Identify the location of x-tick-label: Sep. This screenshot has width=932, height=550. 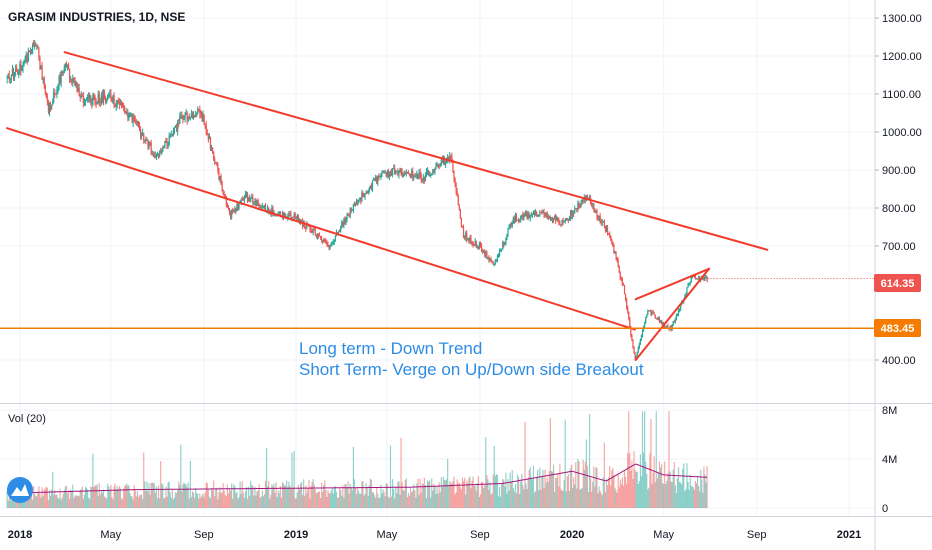
(204, 535).